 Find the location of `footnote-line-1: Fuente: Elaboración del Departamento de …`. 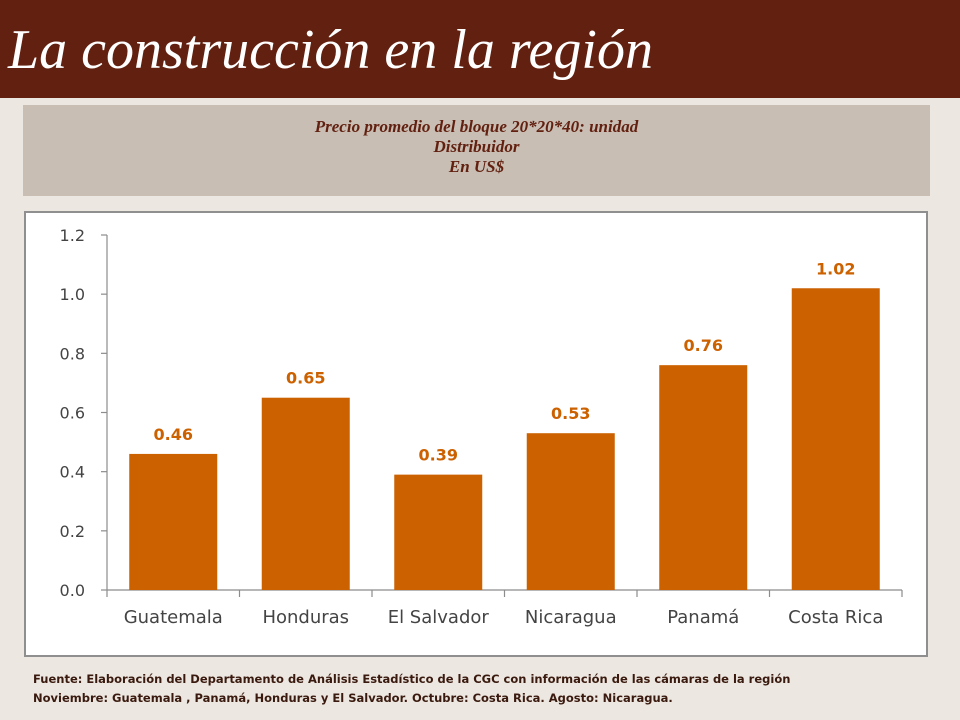

footnote-line-1: Fuente: Elaboración del Departamento de … is located at coordinates (412, 679).